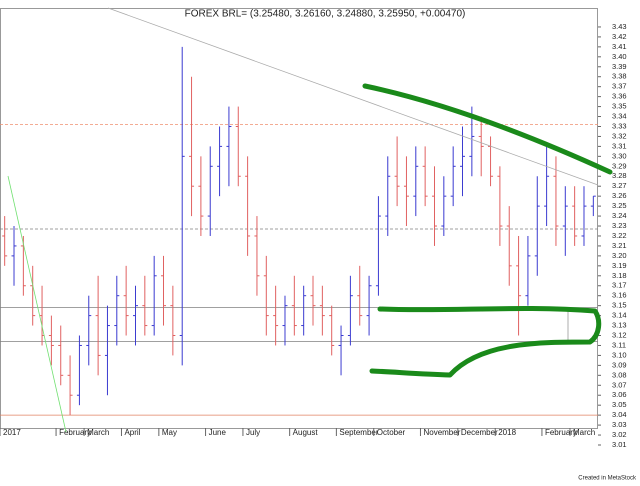  What do you see at coordinates (619, 424) in the screenshot?
I see `y-tick-label: 3.03` at bounding box center [619, 424].